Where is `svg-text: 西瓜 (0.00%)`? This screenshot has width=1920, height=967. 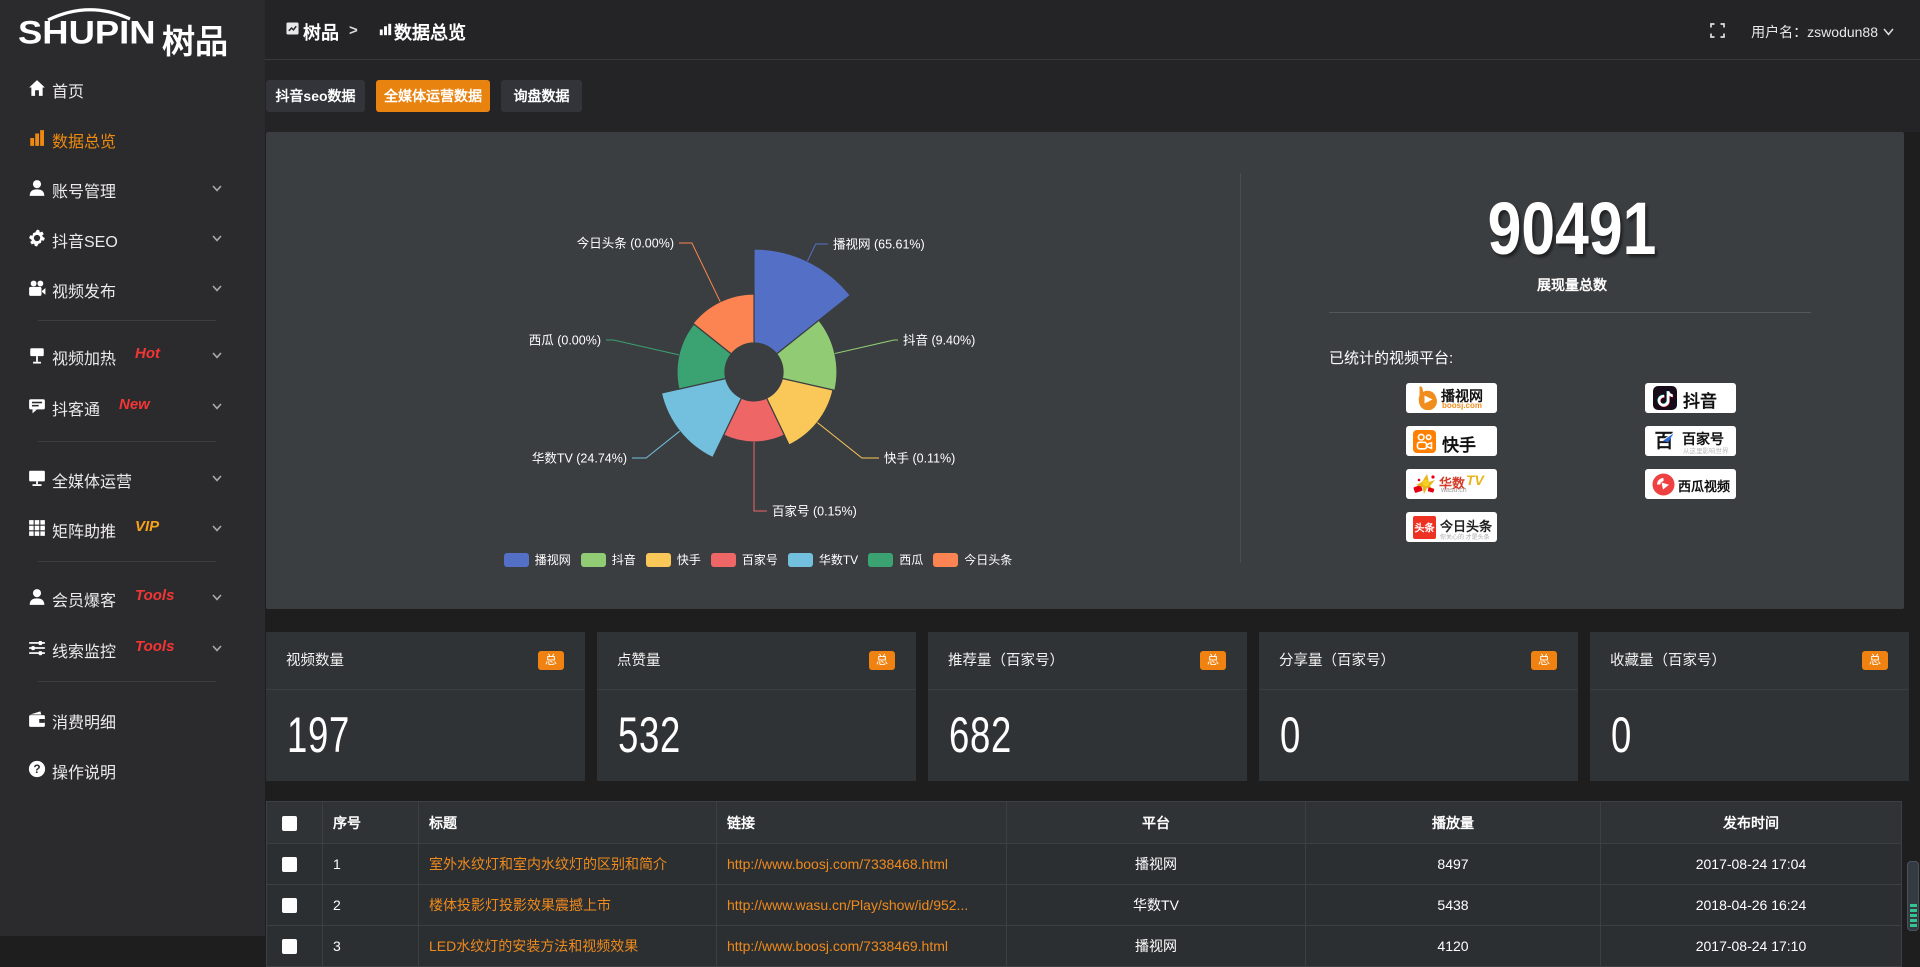
svg-text: 西瓜 (0.00%) is located at coordinates (565, 341).